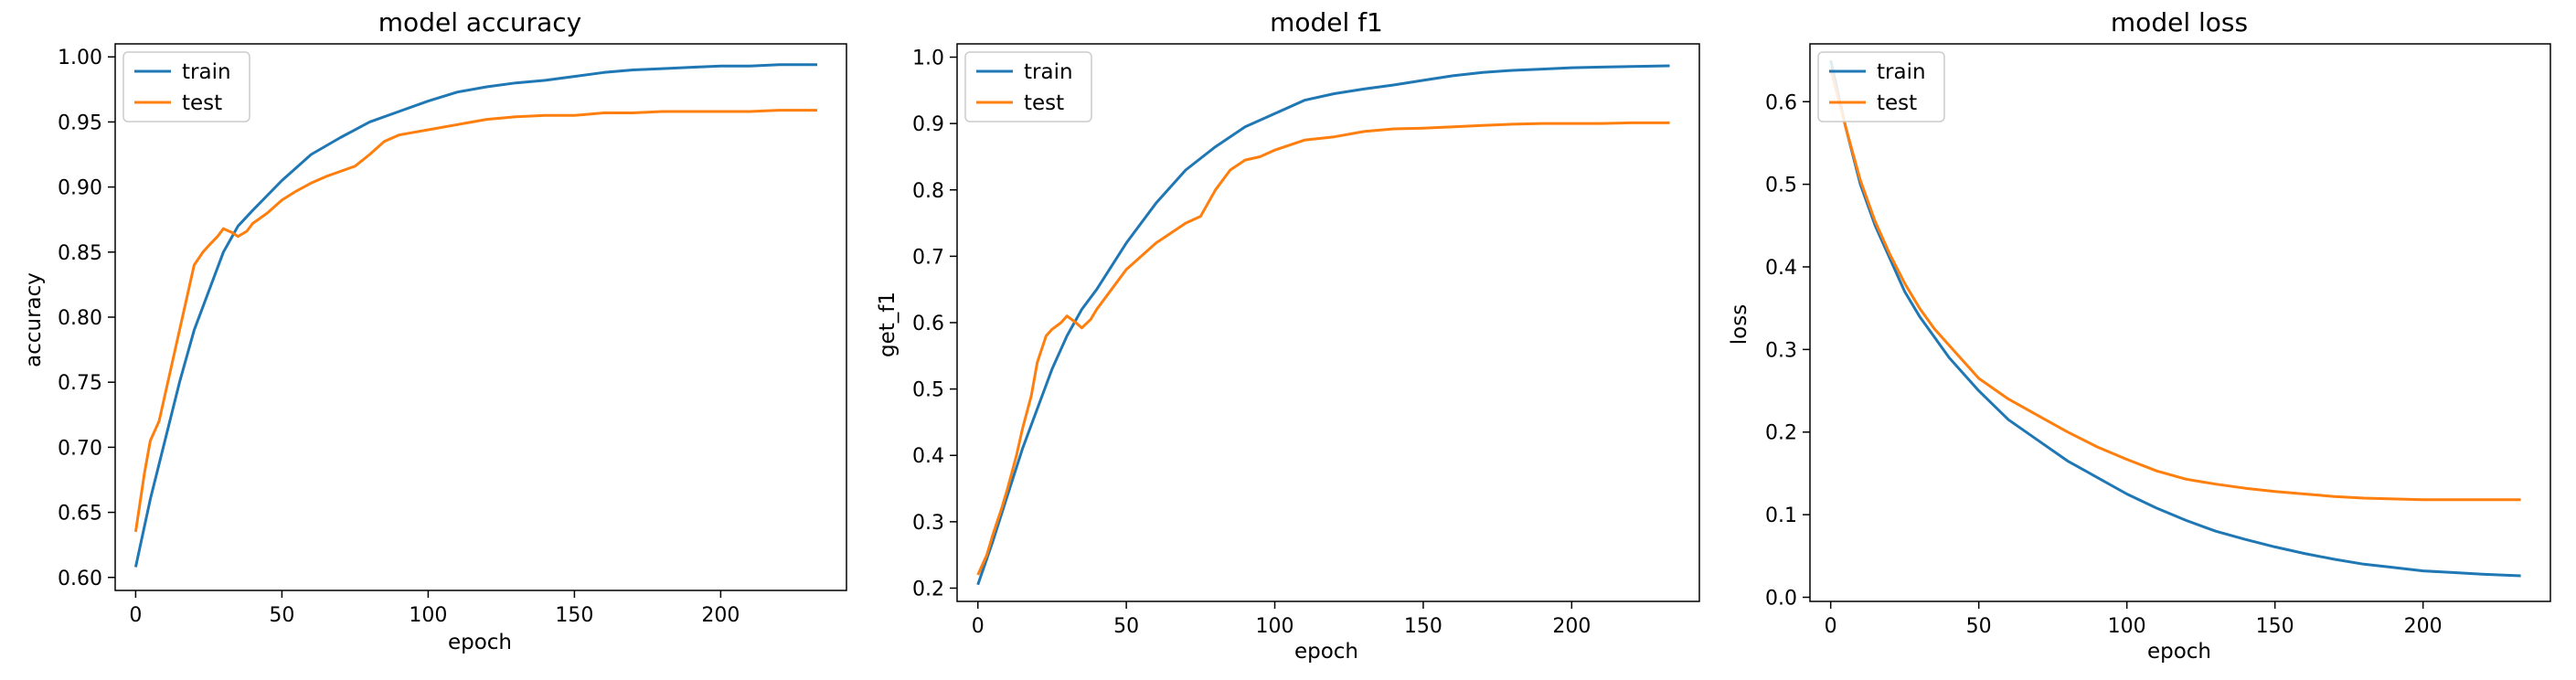 The height and width of the screenshot is (680, 2576). Describe the element at coordinates (80, 123) in the screenshot. I see `y-tick-label: 0.95` at that location.